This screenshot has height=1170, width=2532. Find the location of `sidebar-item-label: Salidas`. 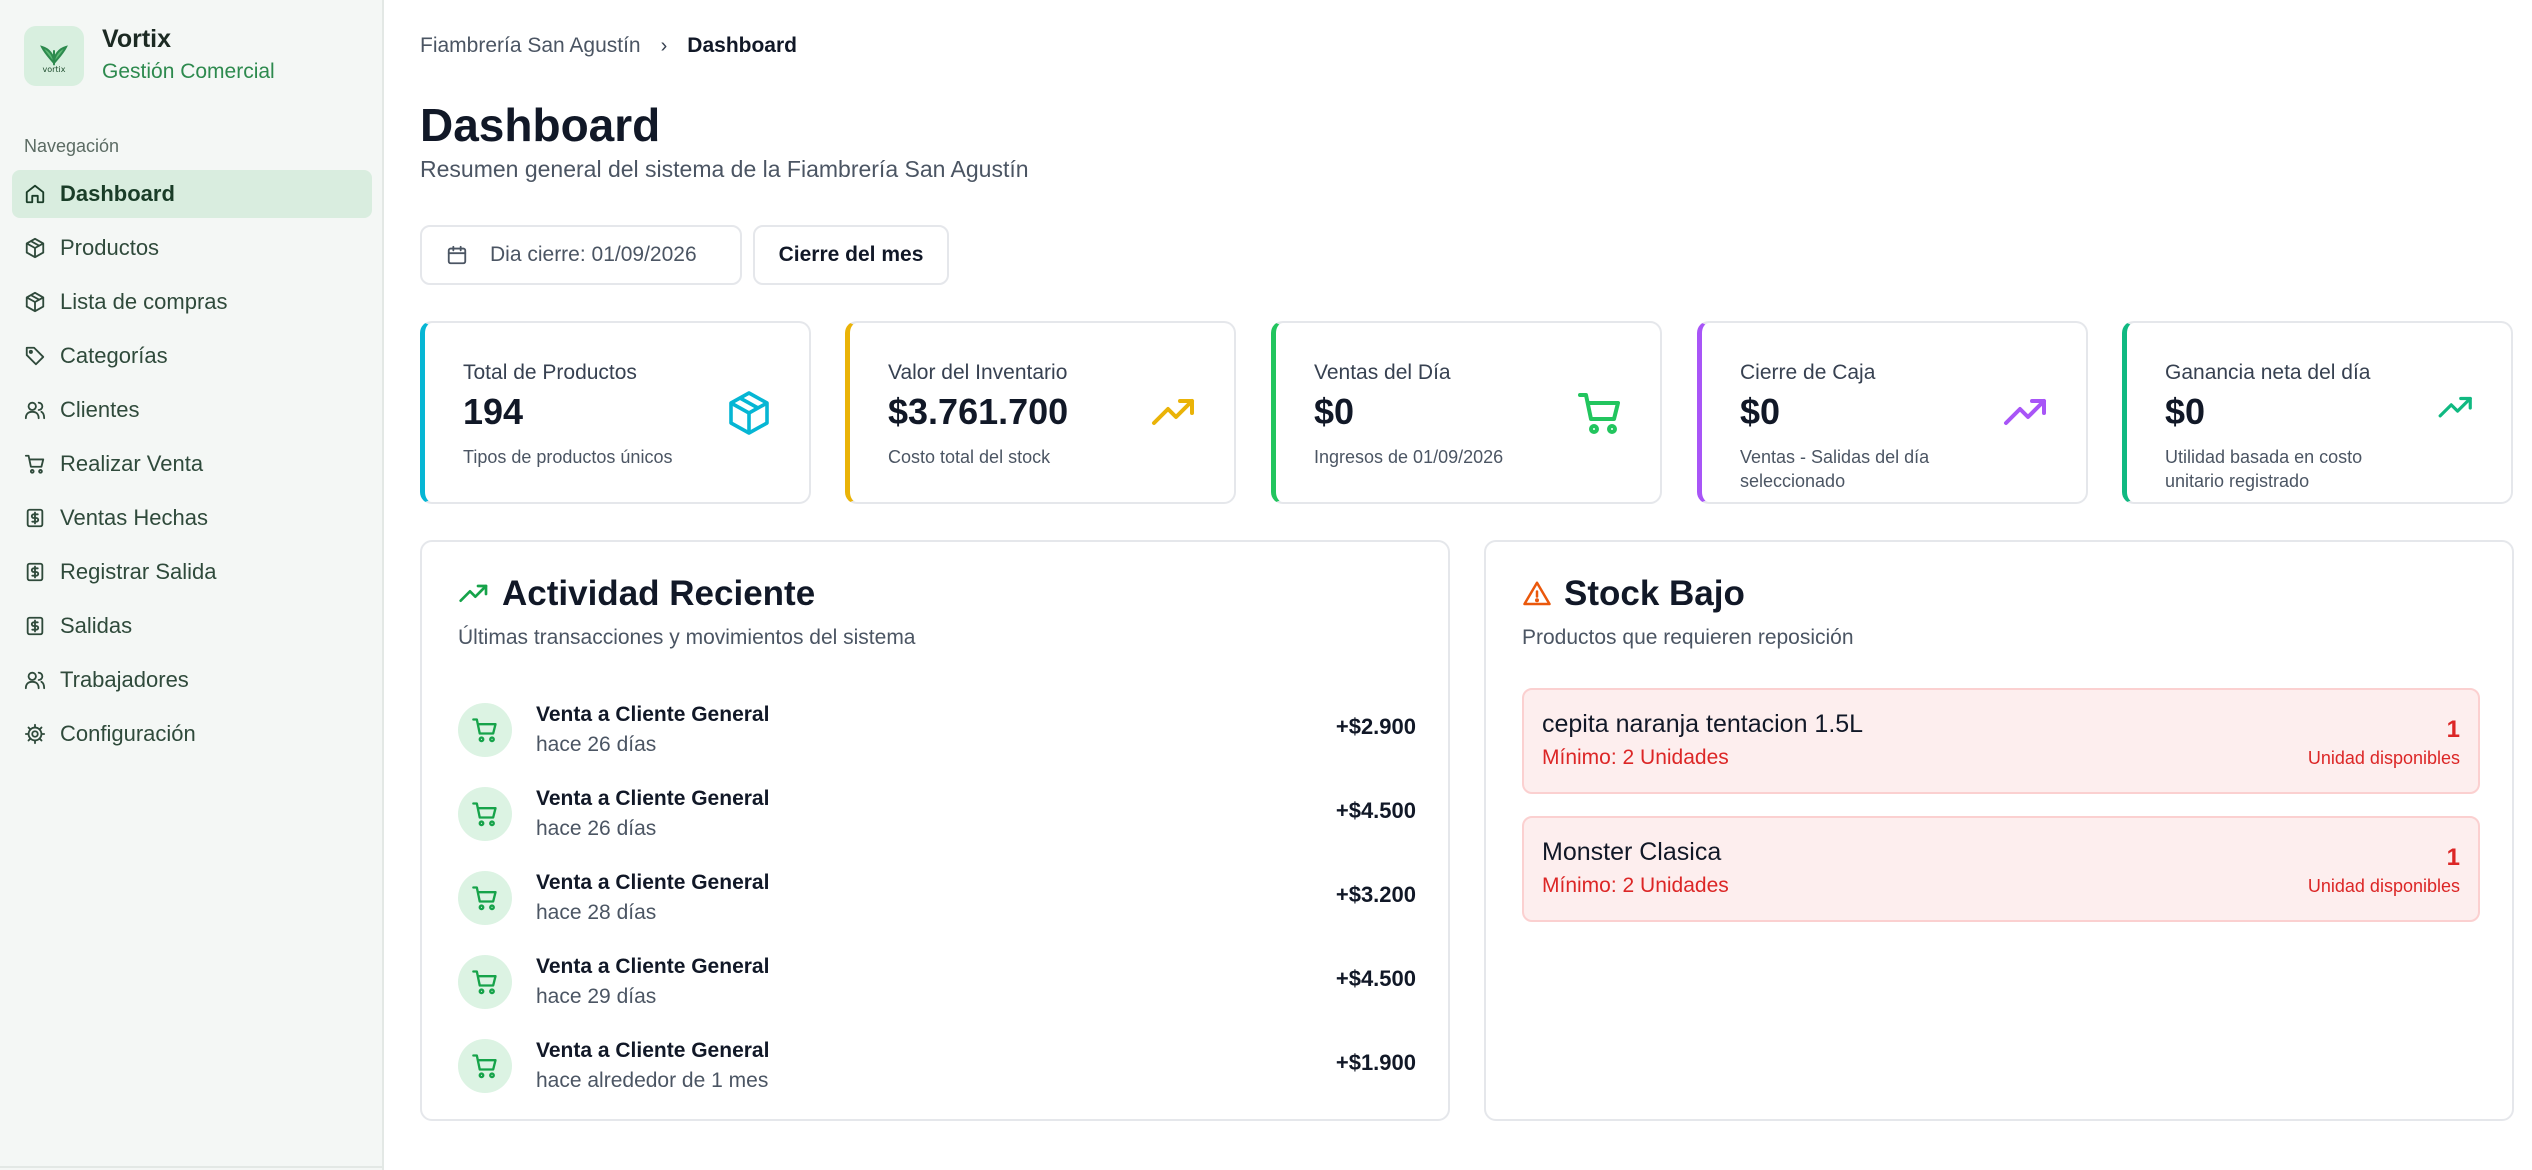

sidebar-item-label: Salidas is located at coordinates (96, 625).